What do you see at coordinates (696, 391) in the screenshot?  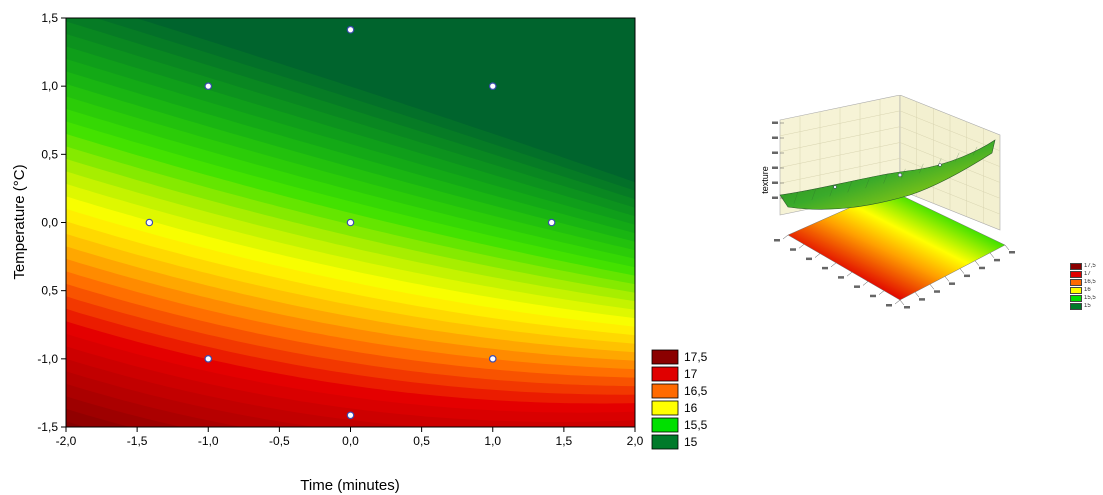 I see `legend-label: 16,5` at bounding box center [696, 391].